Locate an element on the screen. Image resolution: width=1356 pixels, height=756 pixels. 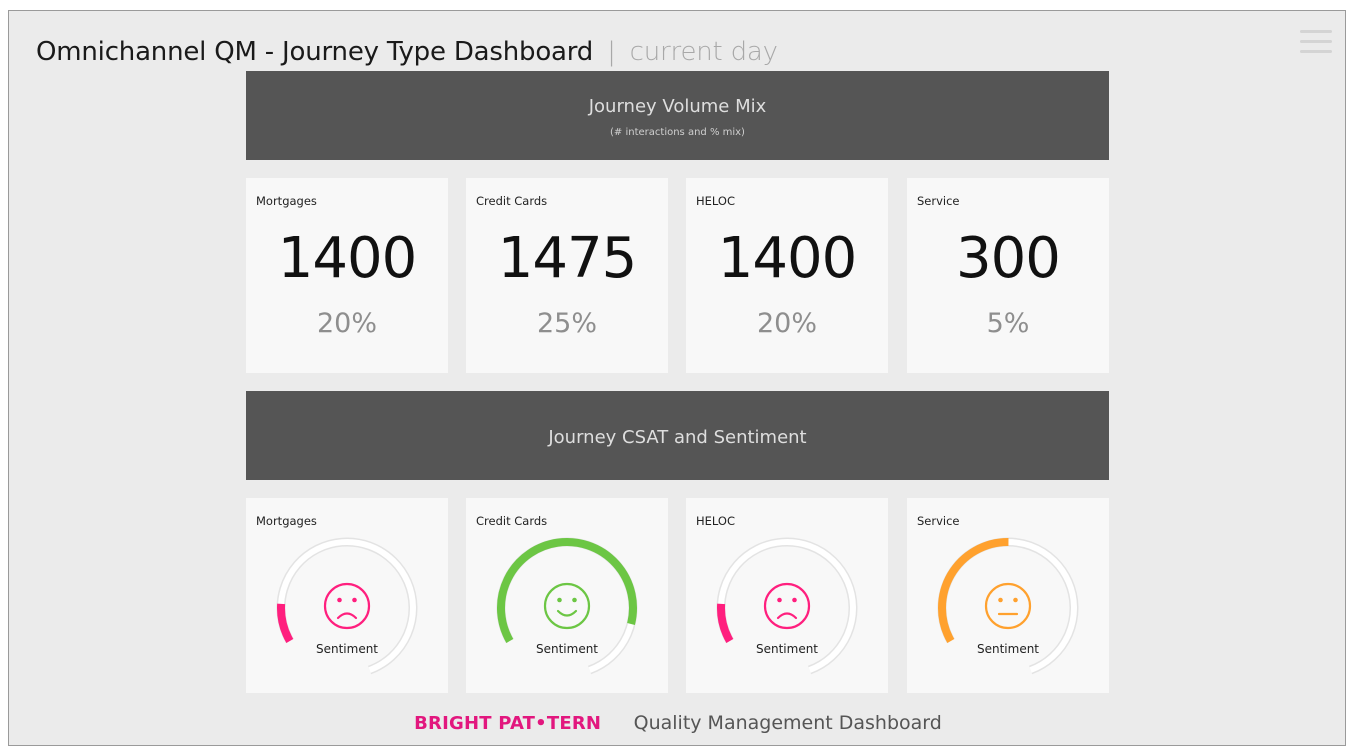
mix-percent: 5% is located at coordinates (1008, 323).